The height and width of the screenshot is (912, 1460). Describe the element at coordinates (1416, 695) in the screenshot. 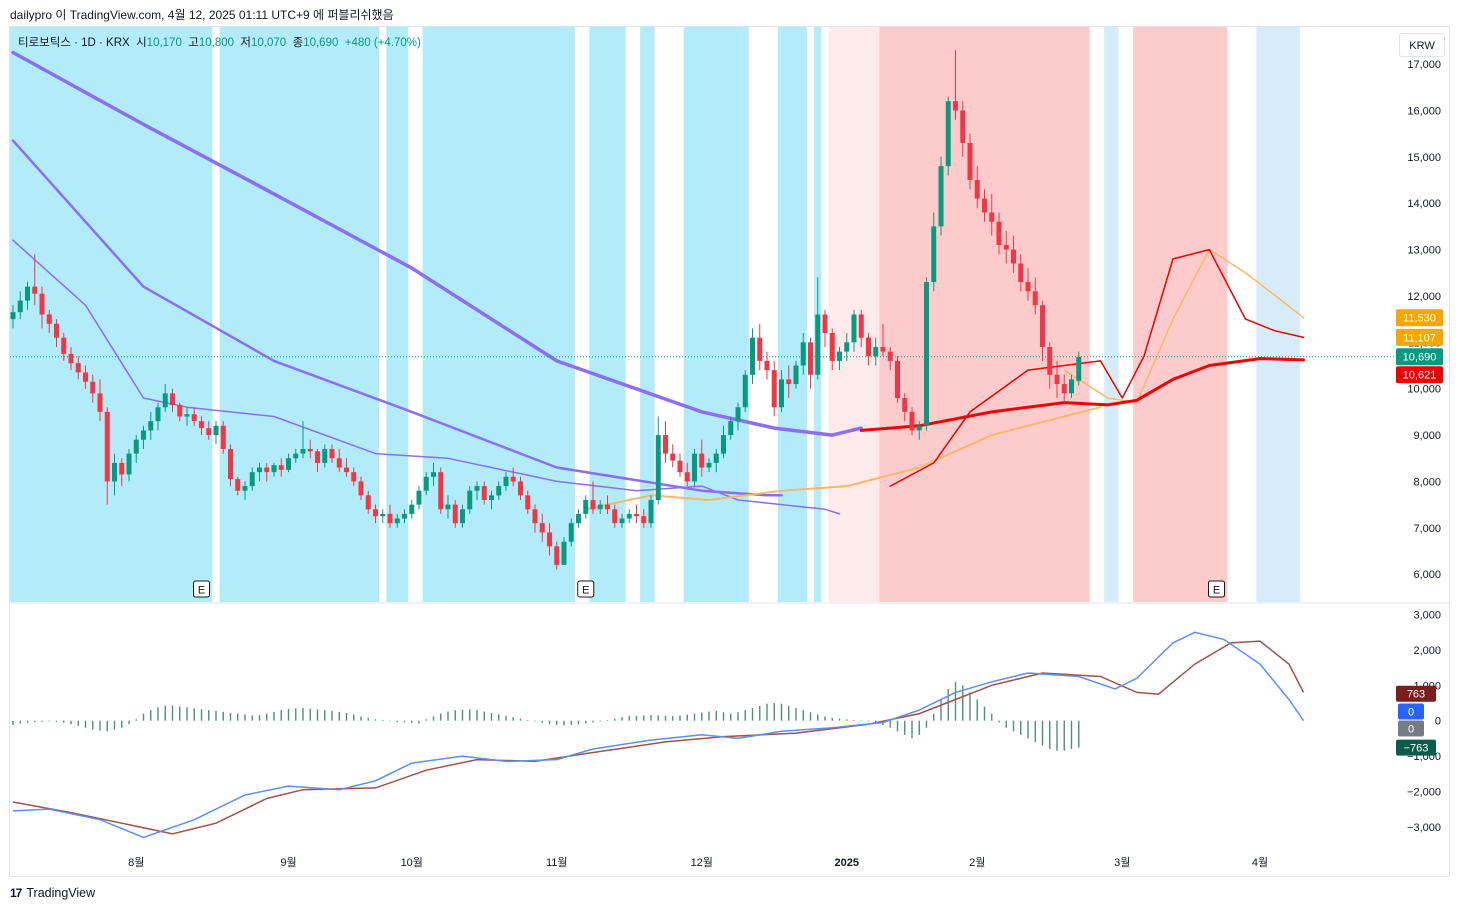

I see `macd-tag-label: 763` at that location.